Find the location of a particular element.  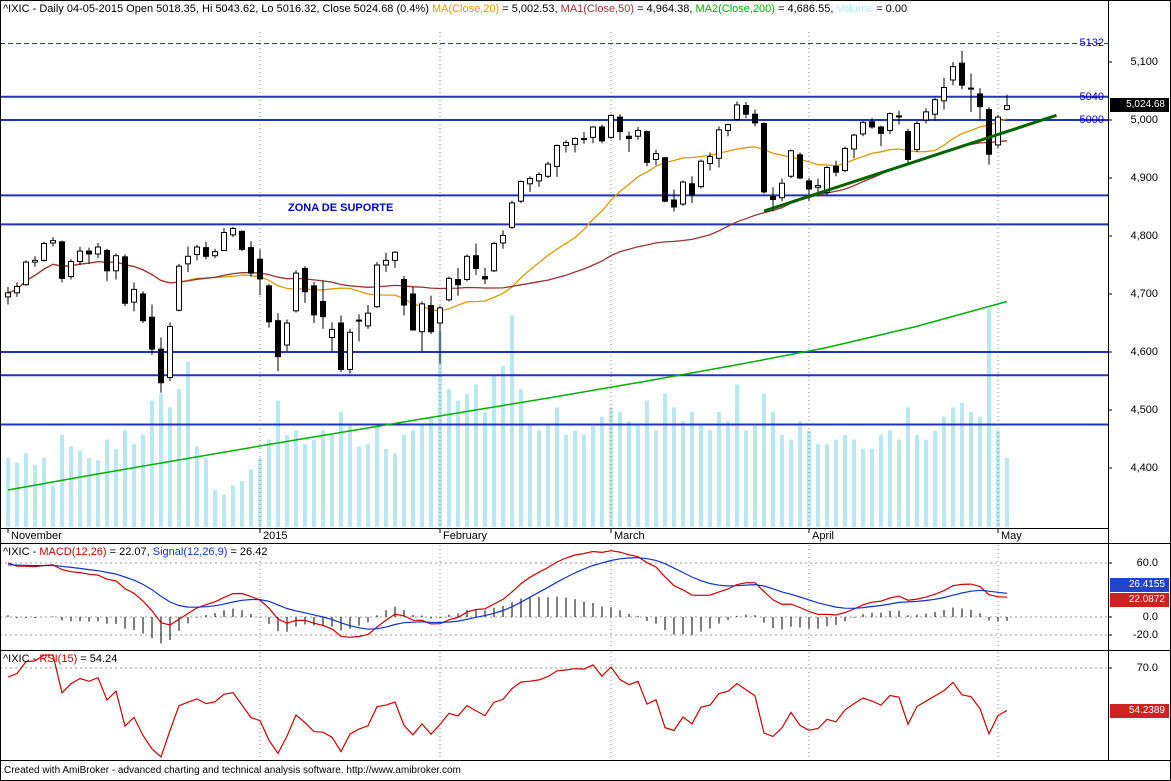

y-axis-price-label: 4,700 is located at coordinates (1144, 294).